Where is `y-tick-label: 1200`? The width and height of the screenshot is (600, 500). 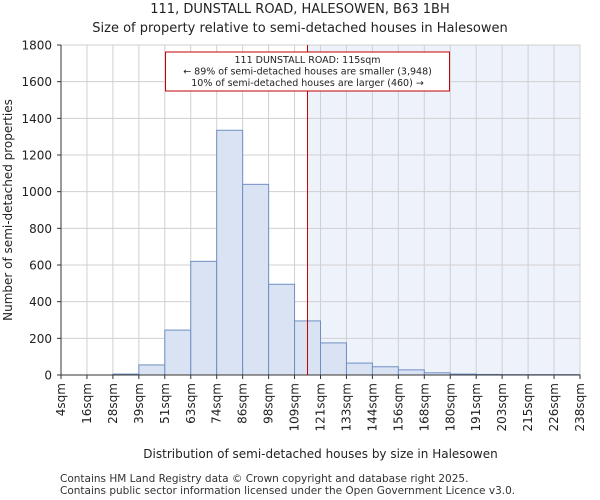 y-tick-label: 1200 is located at coordinates (36, 156).